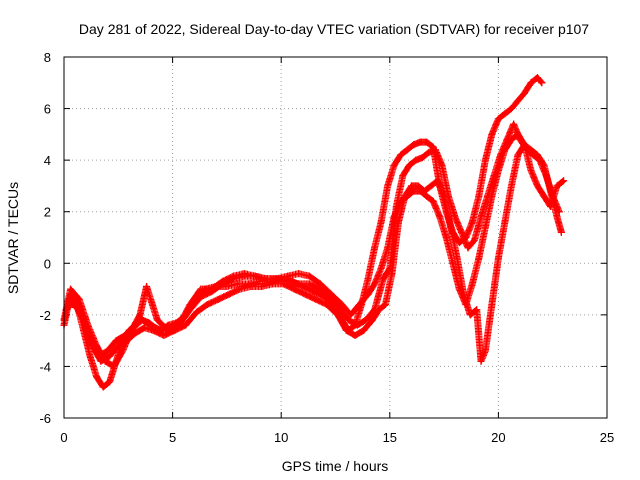  What do you see at coordinates (13, 238) in the screenshot?
I see `y-axis-label: SDTVAR / TECUs` at bounding box center [13, 238].